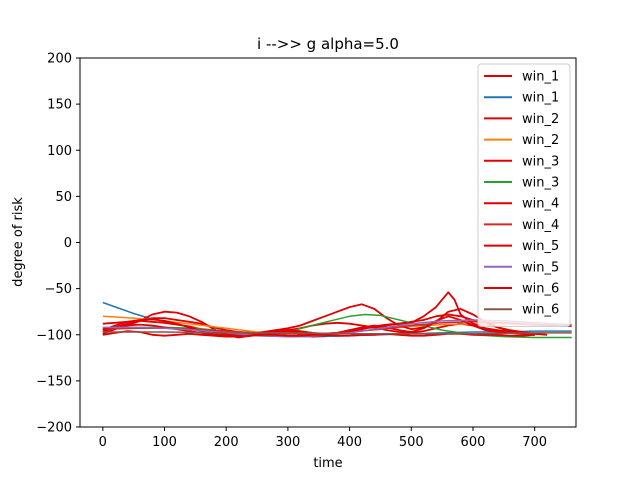 This screenshot has height=480, width=640. What do you see at coordinates (323, 438) in the screenshot?
I see `x-axis: 0 100 200 300 400 500 600 700` at bounding box center [323, 438].